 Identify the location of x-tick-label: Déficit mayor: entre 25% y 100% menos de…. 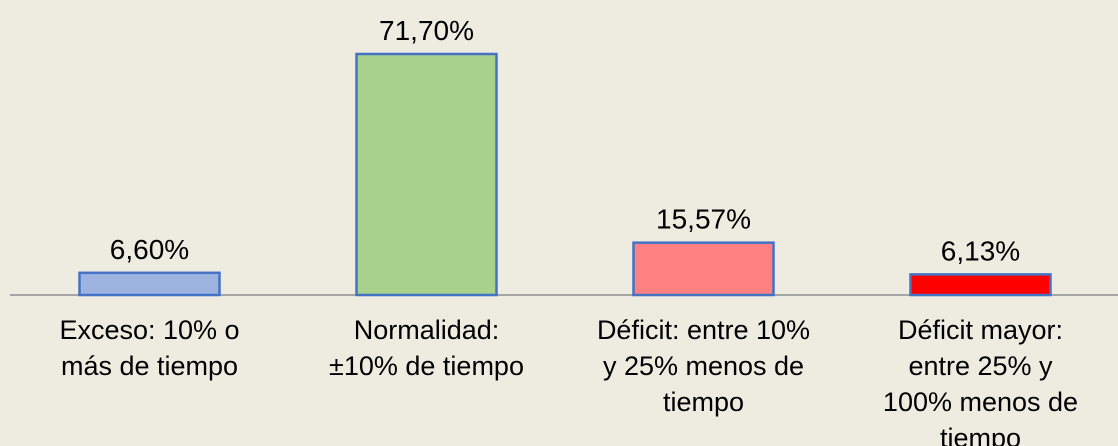
(980, 380).